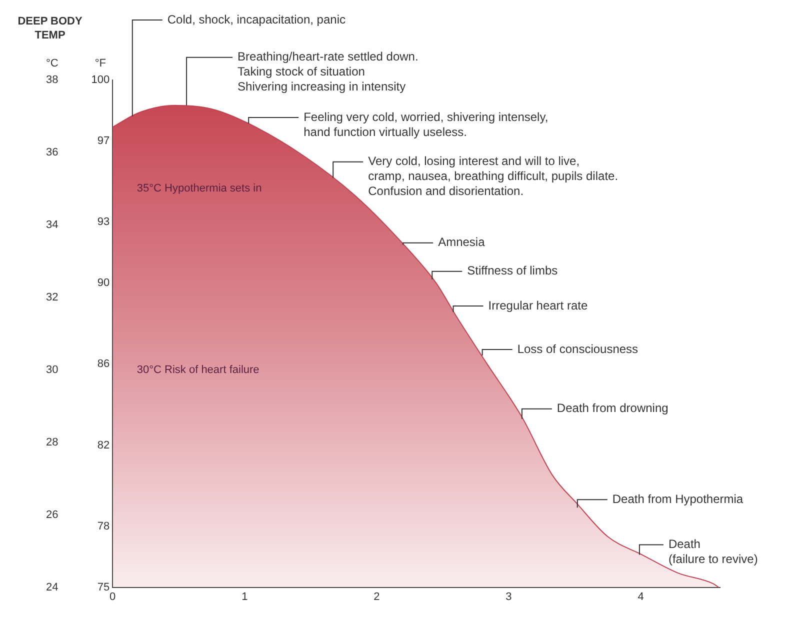 This screenshot has width=788, height=632. What do you see at coordinates (52, 514) in the screenshot?
I see `y-tick-label: 26` at bounding box center [52, 514].